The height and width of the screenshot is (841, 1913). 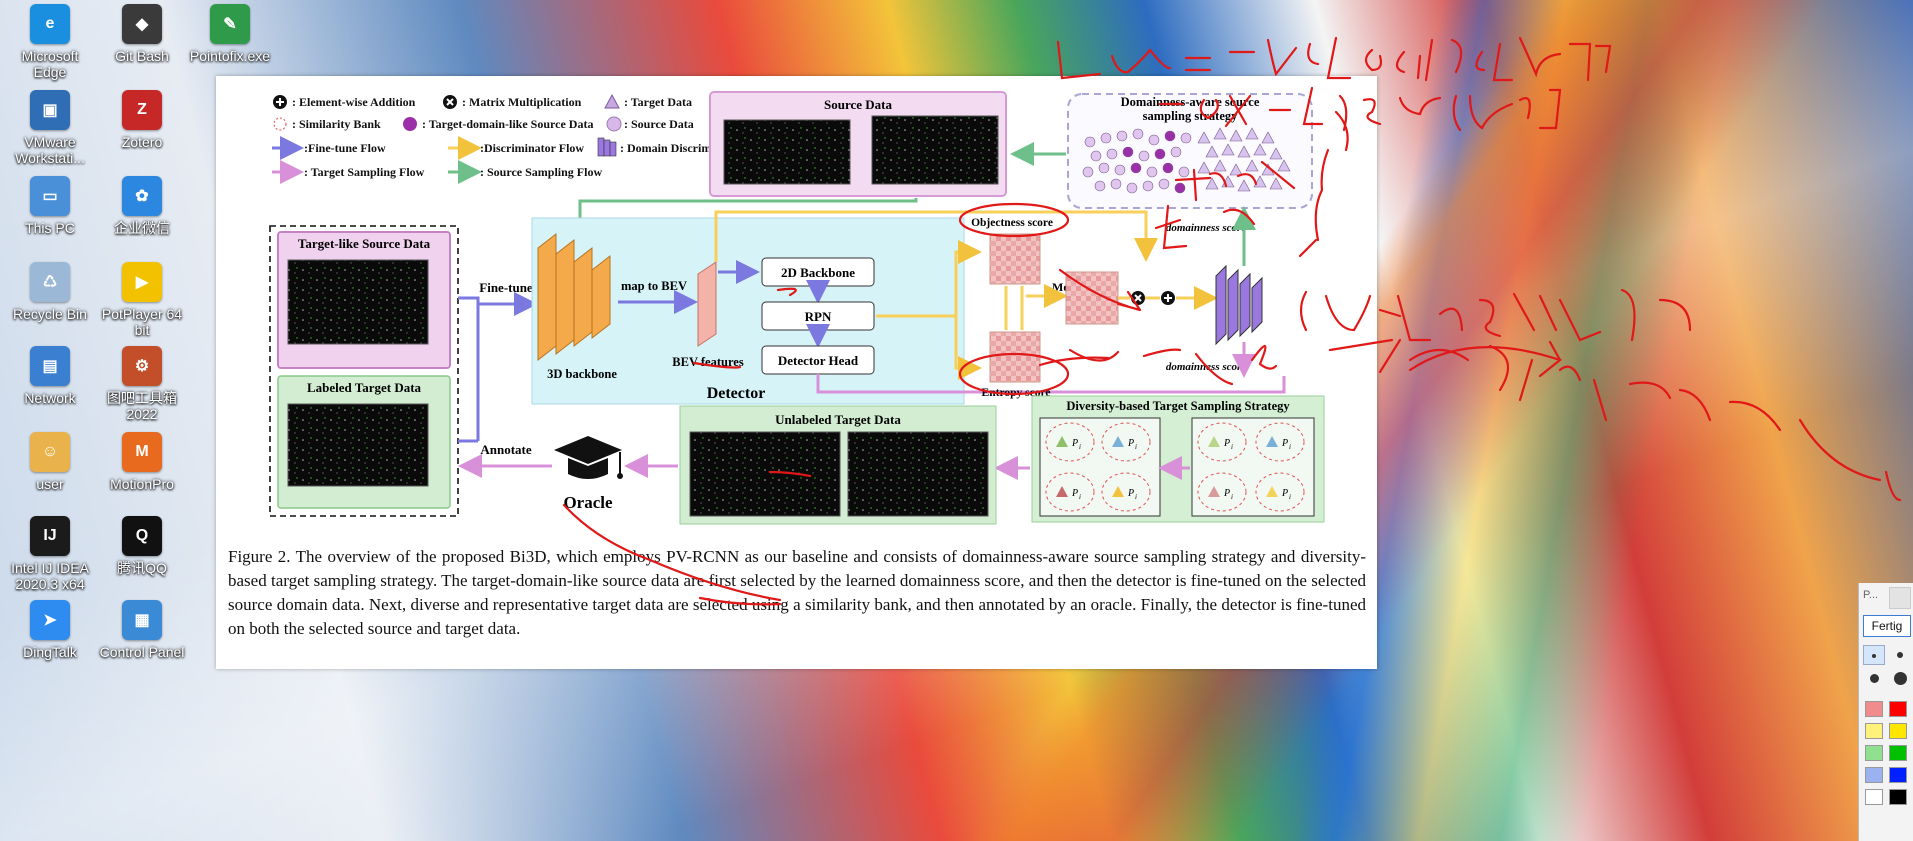 I want to click on desktop-icon-11: ☺ user, so click(x=50, y=462).